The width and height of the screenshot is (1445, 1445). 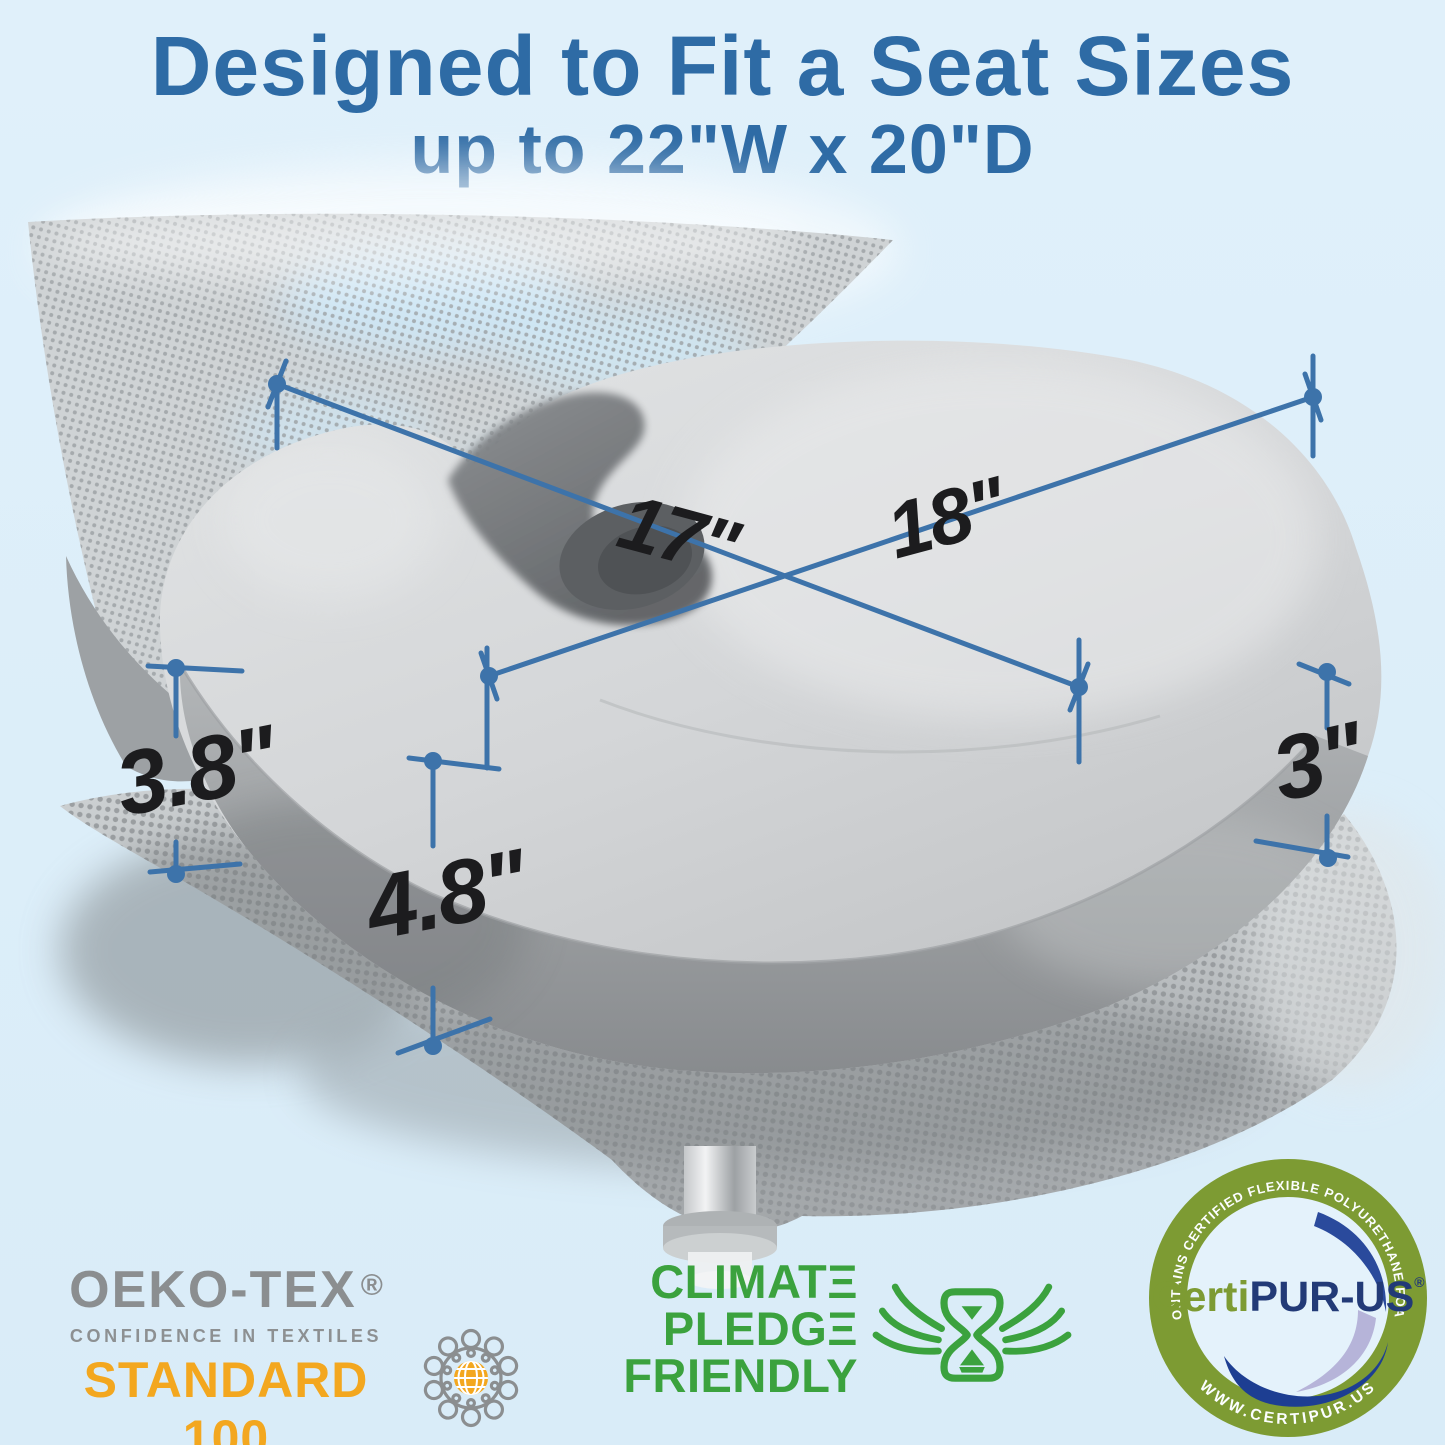 I want to click on certipur-center-text: CertiPUR-US®, so click(x=1288, y=1297).